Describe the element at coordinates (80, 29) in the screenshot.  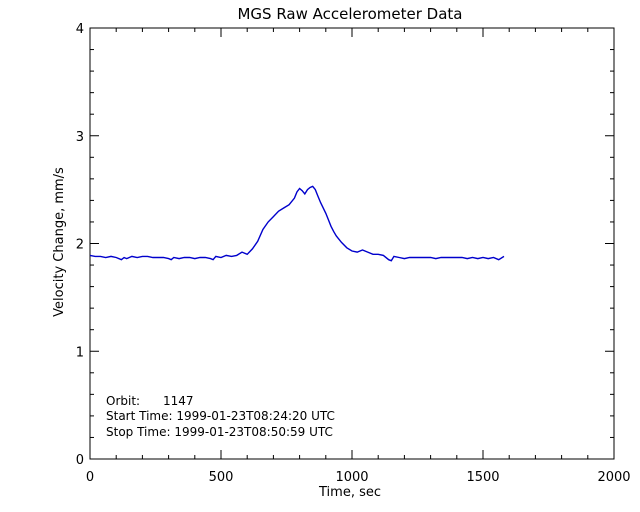
I see `y-tick-label: 4` at that location.